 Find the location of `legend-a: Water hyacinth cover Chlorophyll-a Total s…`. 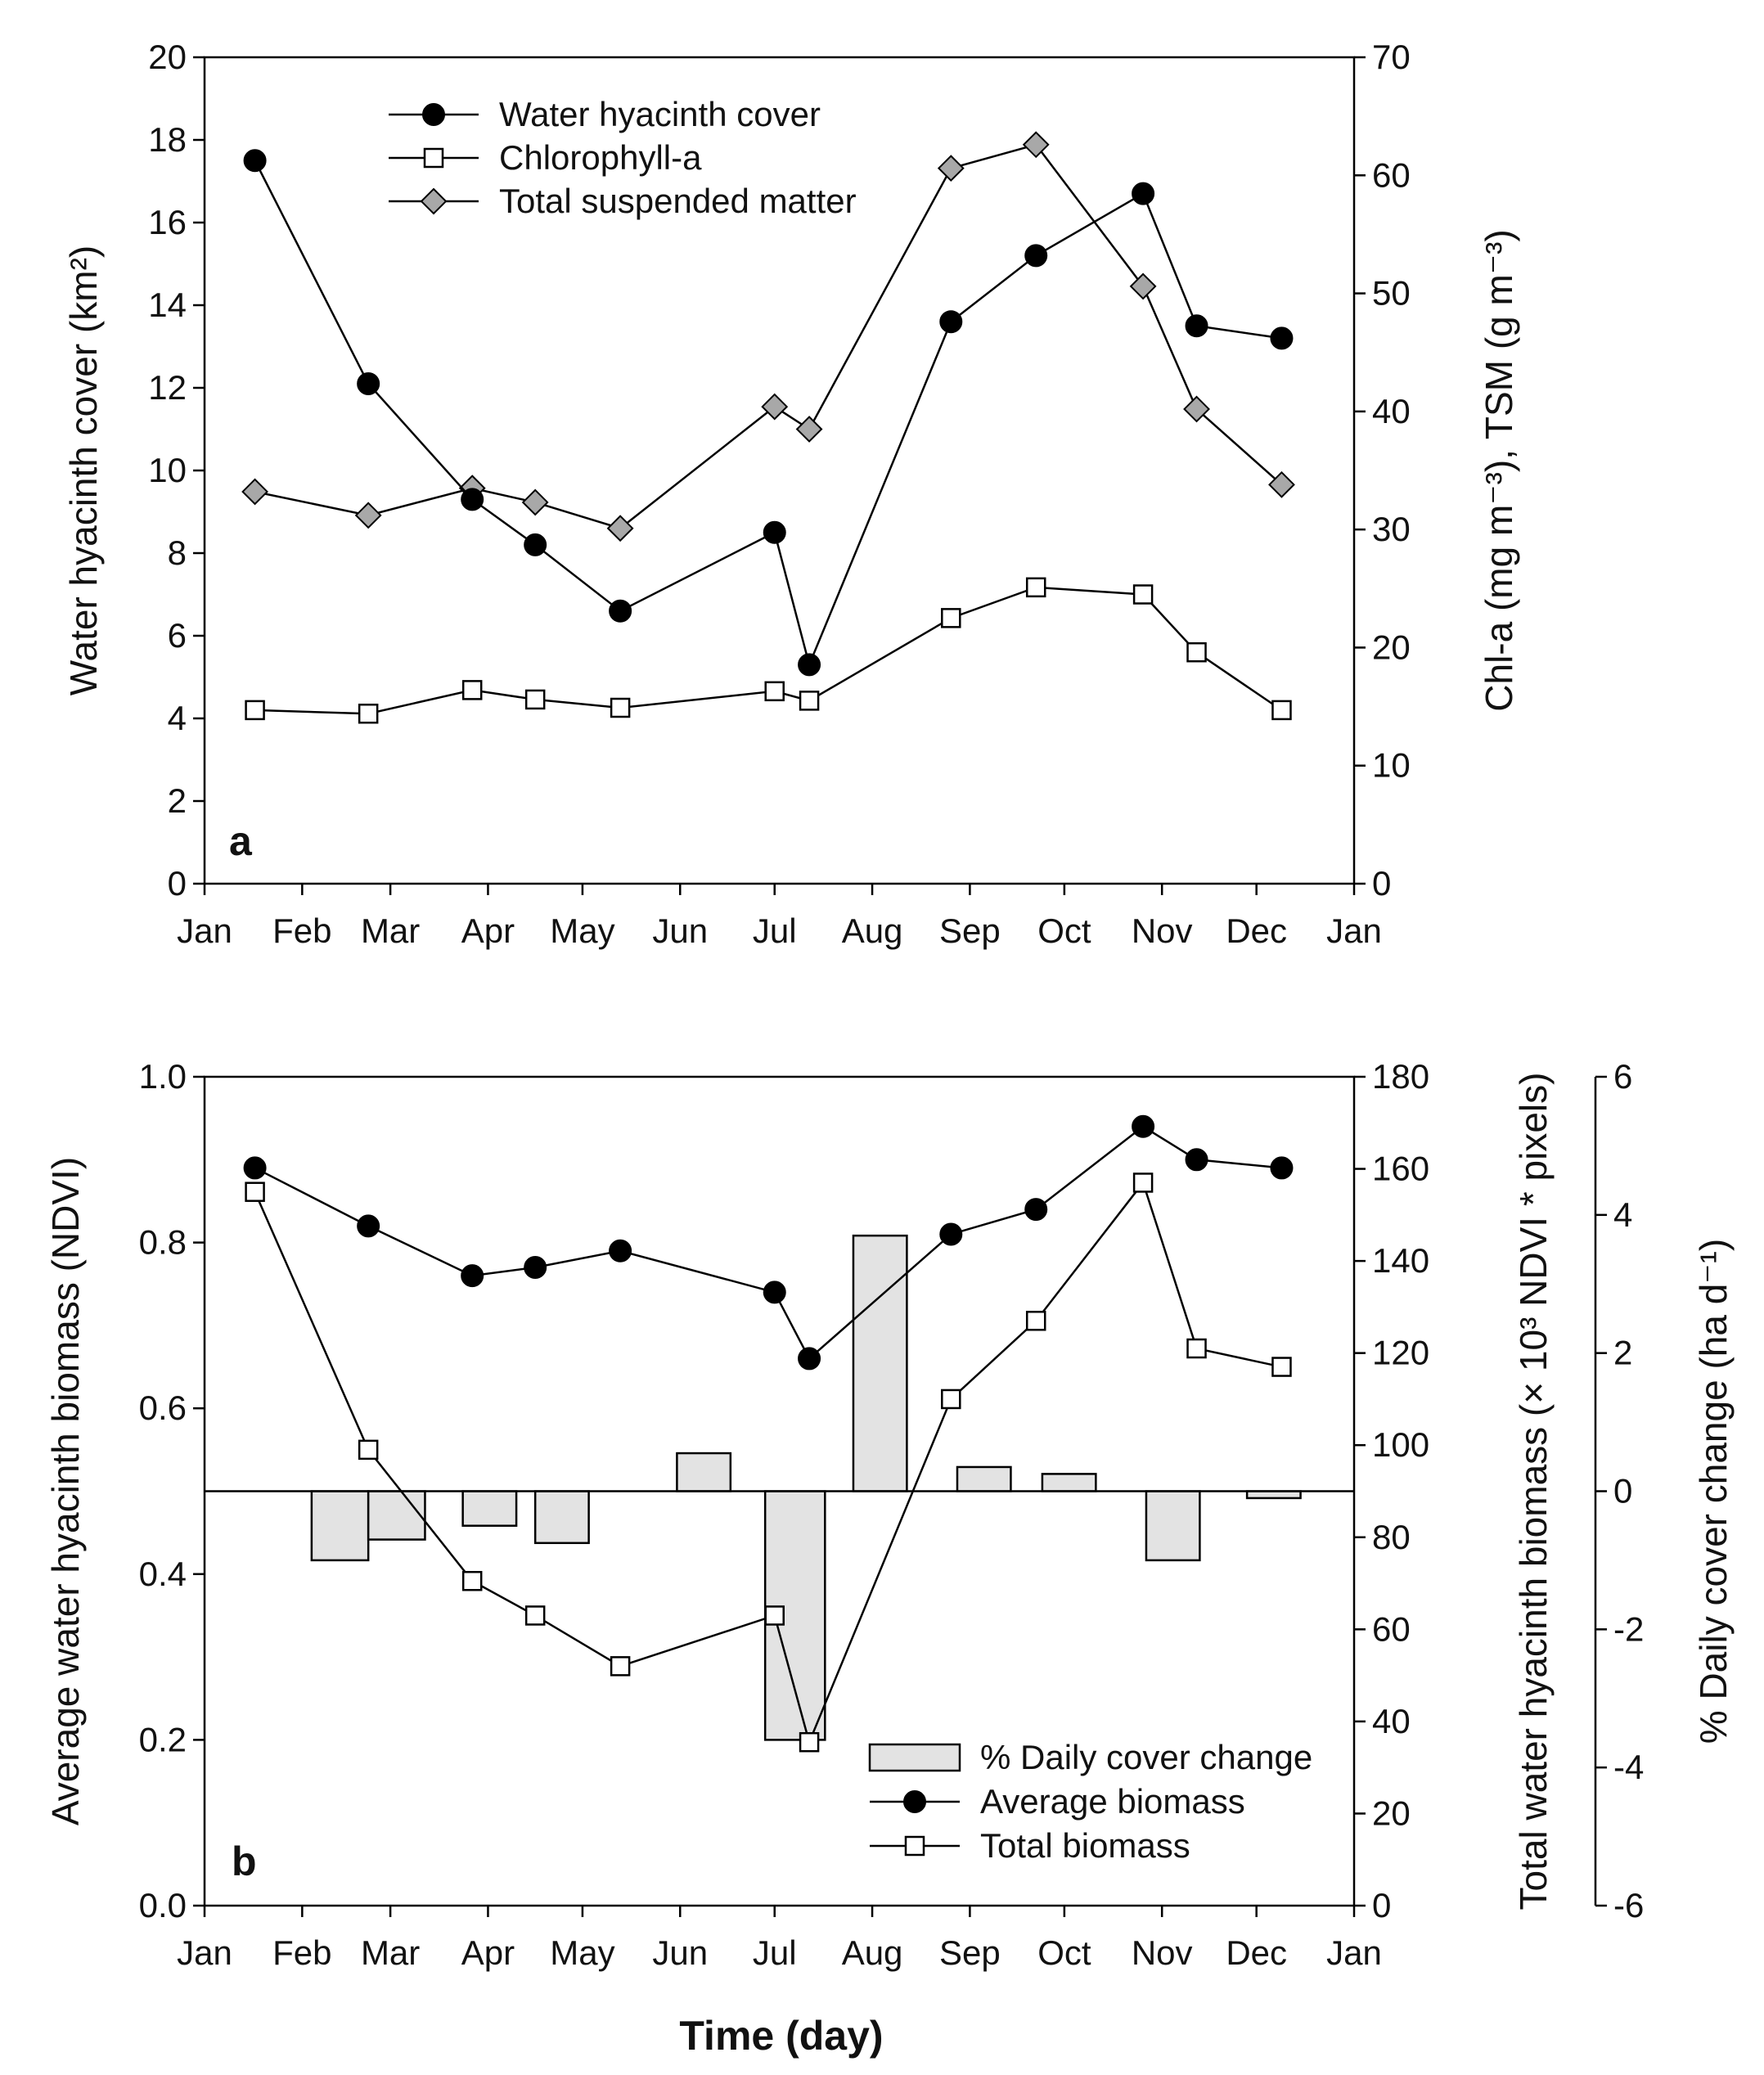

legend-a: Water hyacinth cover Chlorophyll-a Total s… is located at coordinates (623, 157).